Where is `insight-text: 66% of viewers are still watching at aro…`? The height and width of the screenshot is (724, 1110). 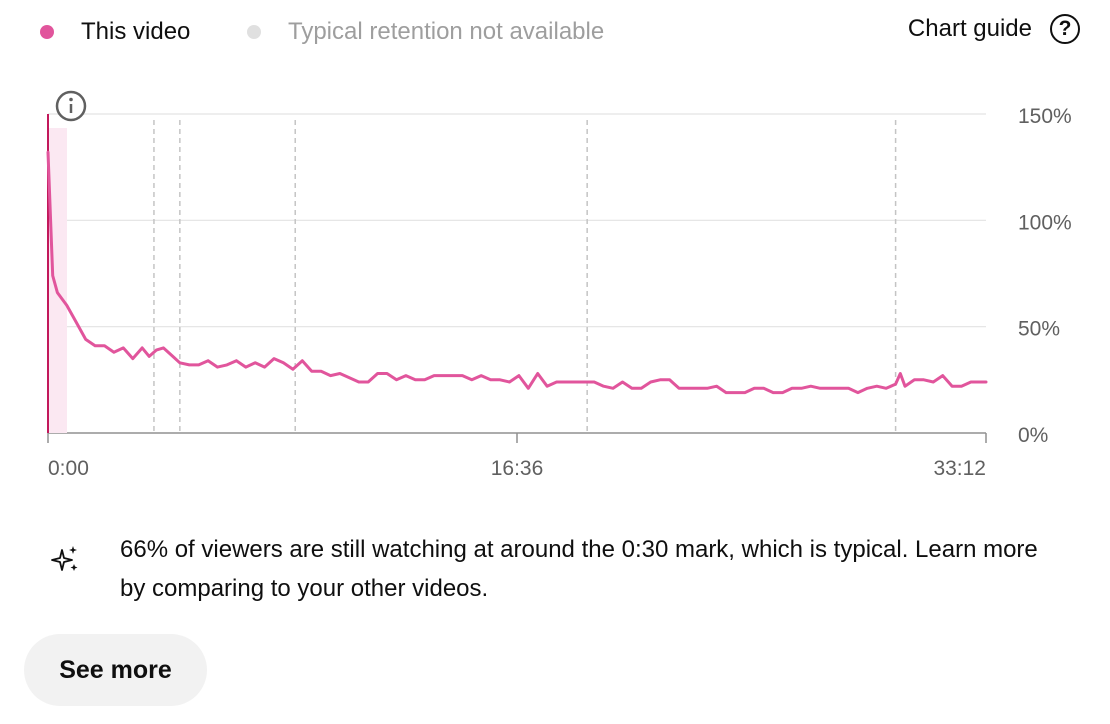
insight-text: 66% of viewers are still watching at aro… is located at coordinates (579, 569).